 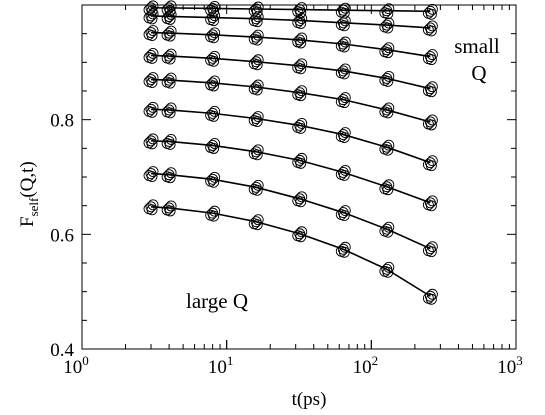 What do you see at coordinates (309, 399) in the screenshot?
I see `x-axis-label: t(ps)` at bounding box center [309, 399].